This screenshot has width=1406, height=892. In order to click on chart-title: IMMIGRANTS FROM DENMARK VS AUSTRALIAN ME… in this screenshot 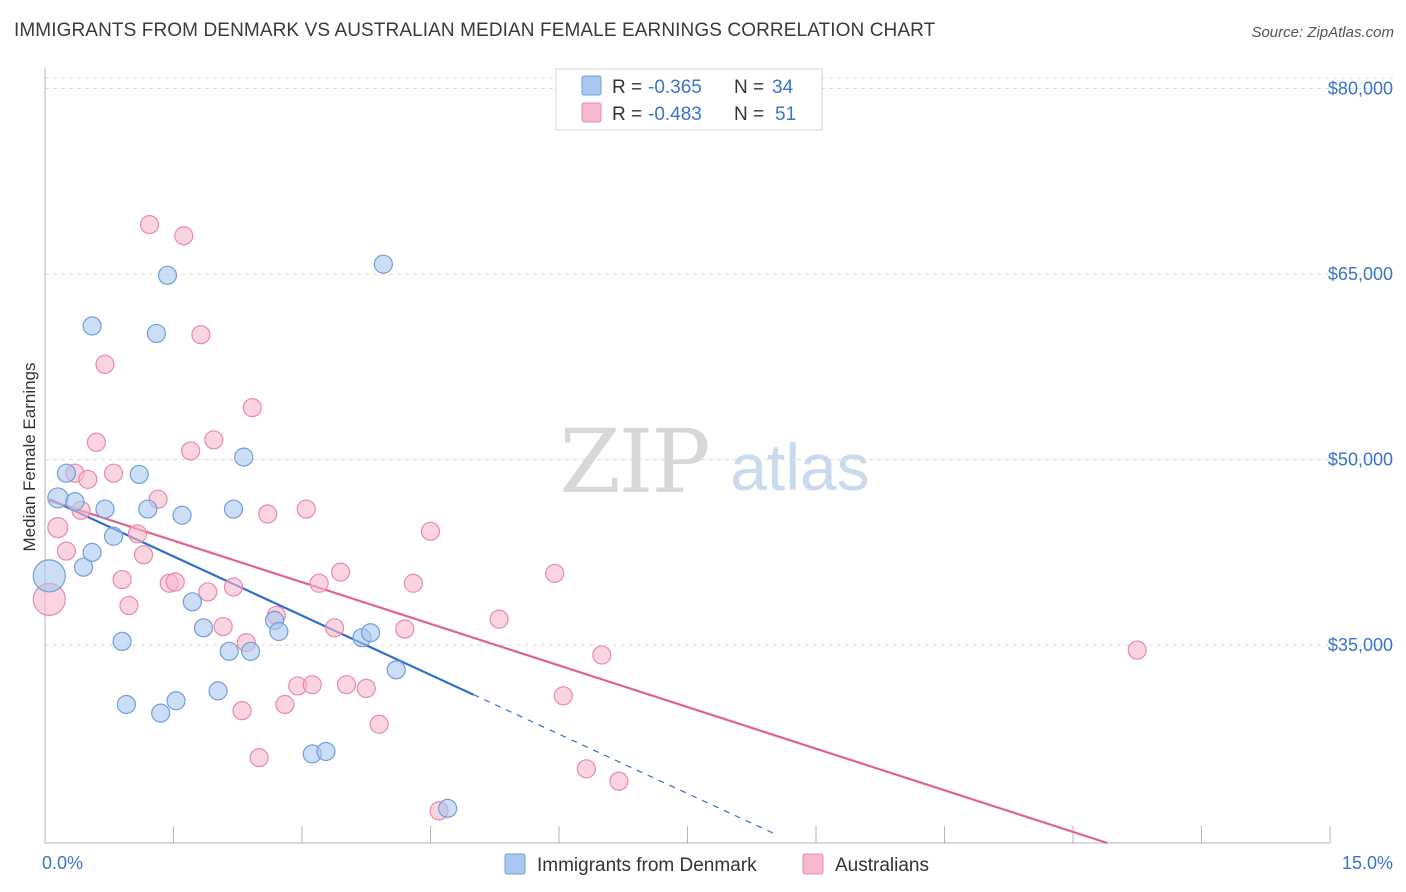, I will do `click(475, 30)`.